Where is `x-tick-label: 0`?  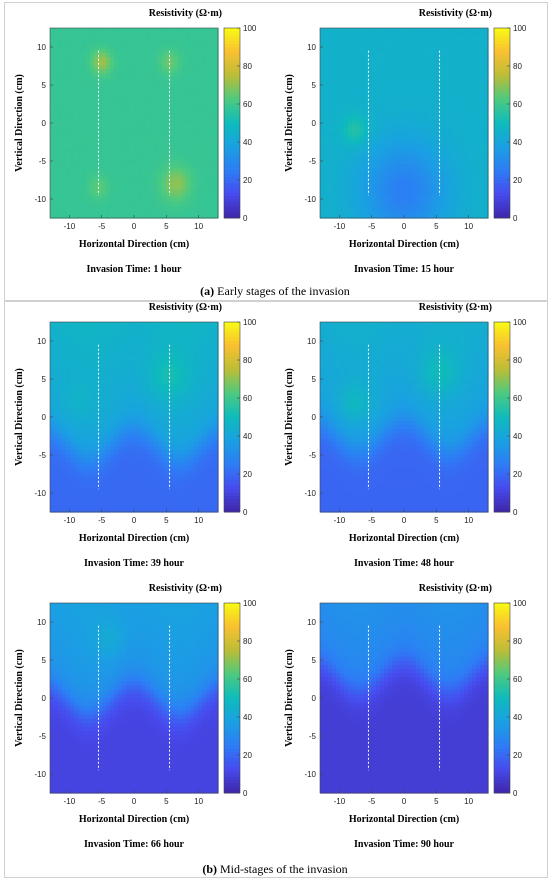
x-tick-label: 0 is located at coordinates (134, 226).